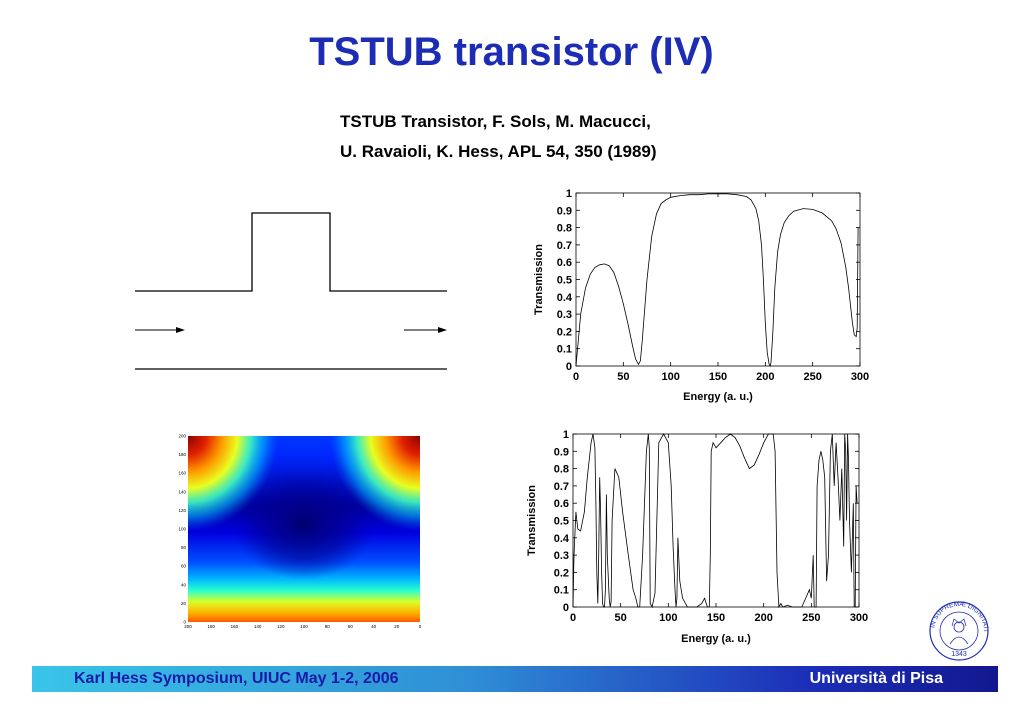 The width and height of the screenshot is (1023, 708). Describe the element at coordinates (397, 626) in the screenshot. I see `heatmap-x-tick-label: 20` at that location.